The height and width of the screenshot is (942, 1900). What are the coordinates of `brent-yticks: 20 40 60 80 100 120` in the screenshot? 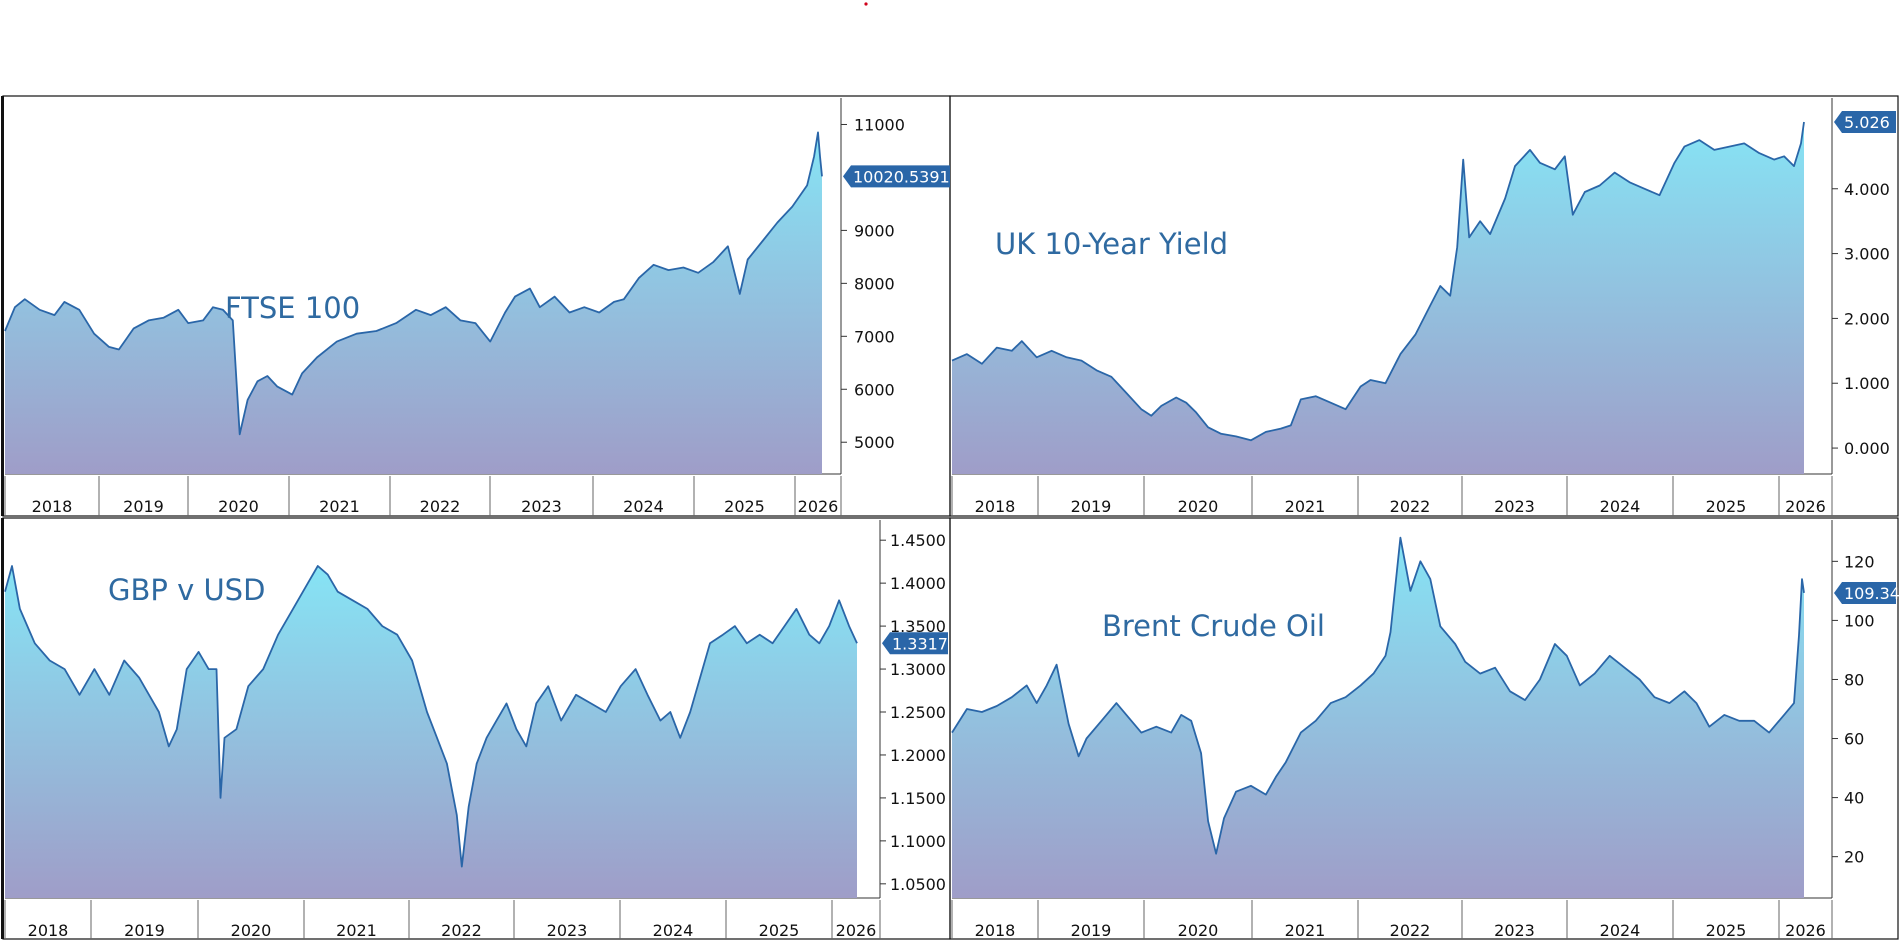 It's located at (1853, 709).